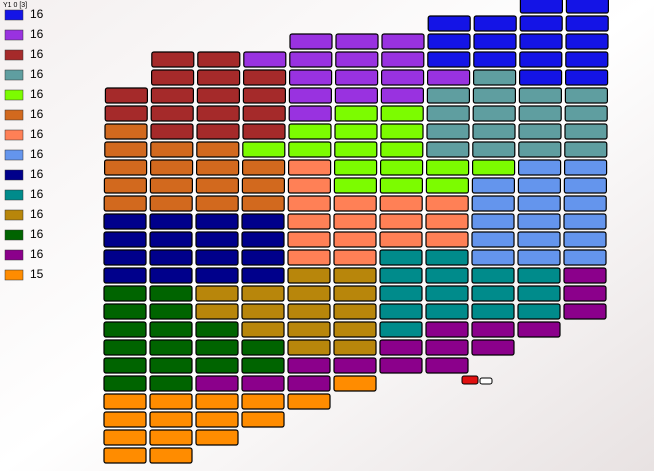 The image size is (654, 471). I want to click on marker-white, so click(486, 381).